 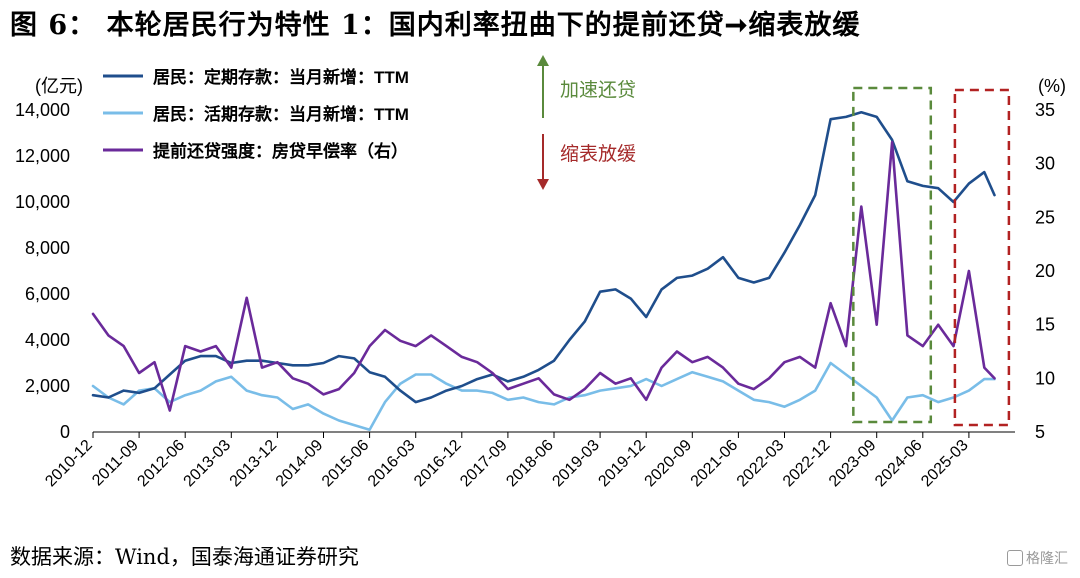 I want to click on slowdown-arrow-head, so click(x=543, y=184).